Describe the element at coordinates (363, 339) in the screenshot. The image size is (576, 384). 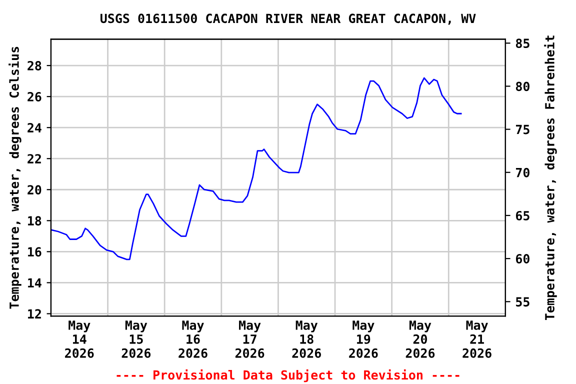
I see `x-tick-label: May 19 2026` at that location.